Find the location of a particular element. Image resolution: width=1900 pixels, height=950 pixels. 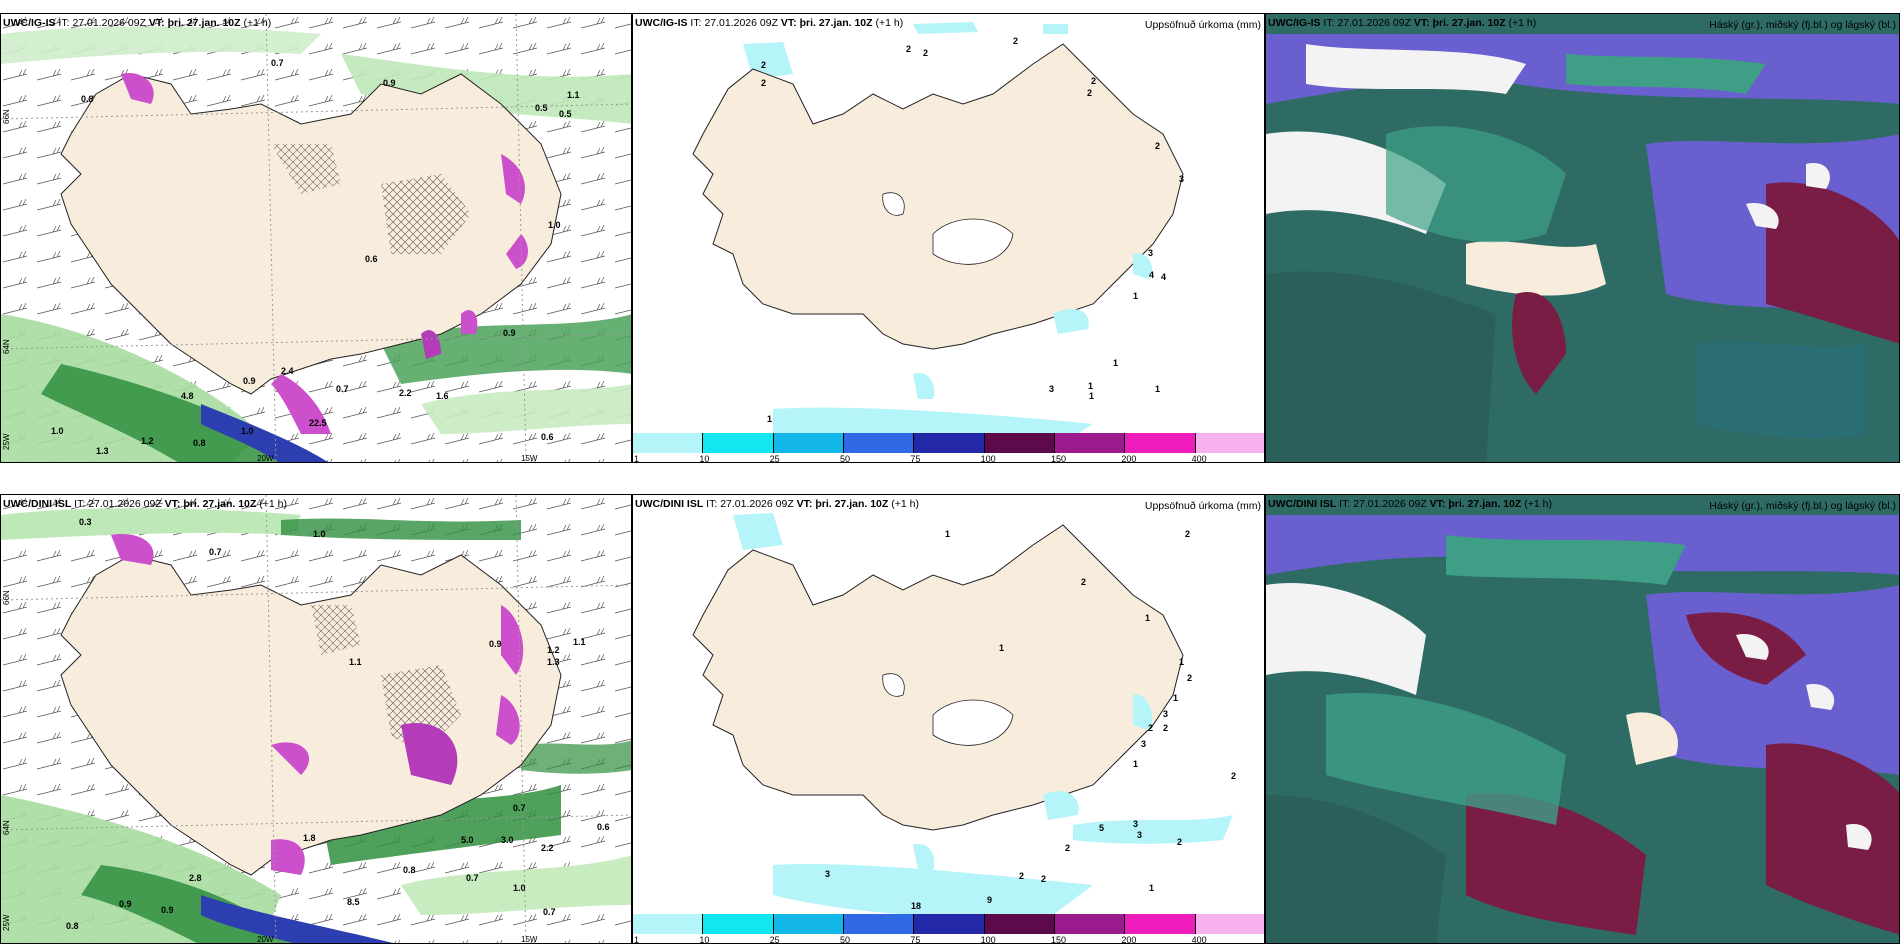

wind-label: 1.8 is located at coordinates (309, 838).